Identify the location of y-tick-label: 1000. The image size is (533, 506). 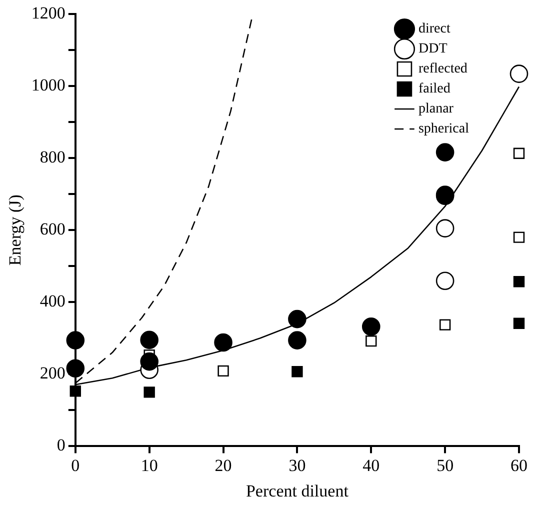
(48, 85).